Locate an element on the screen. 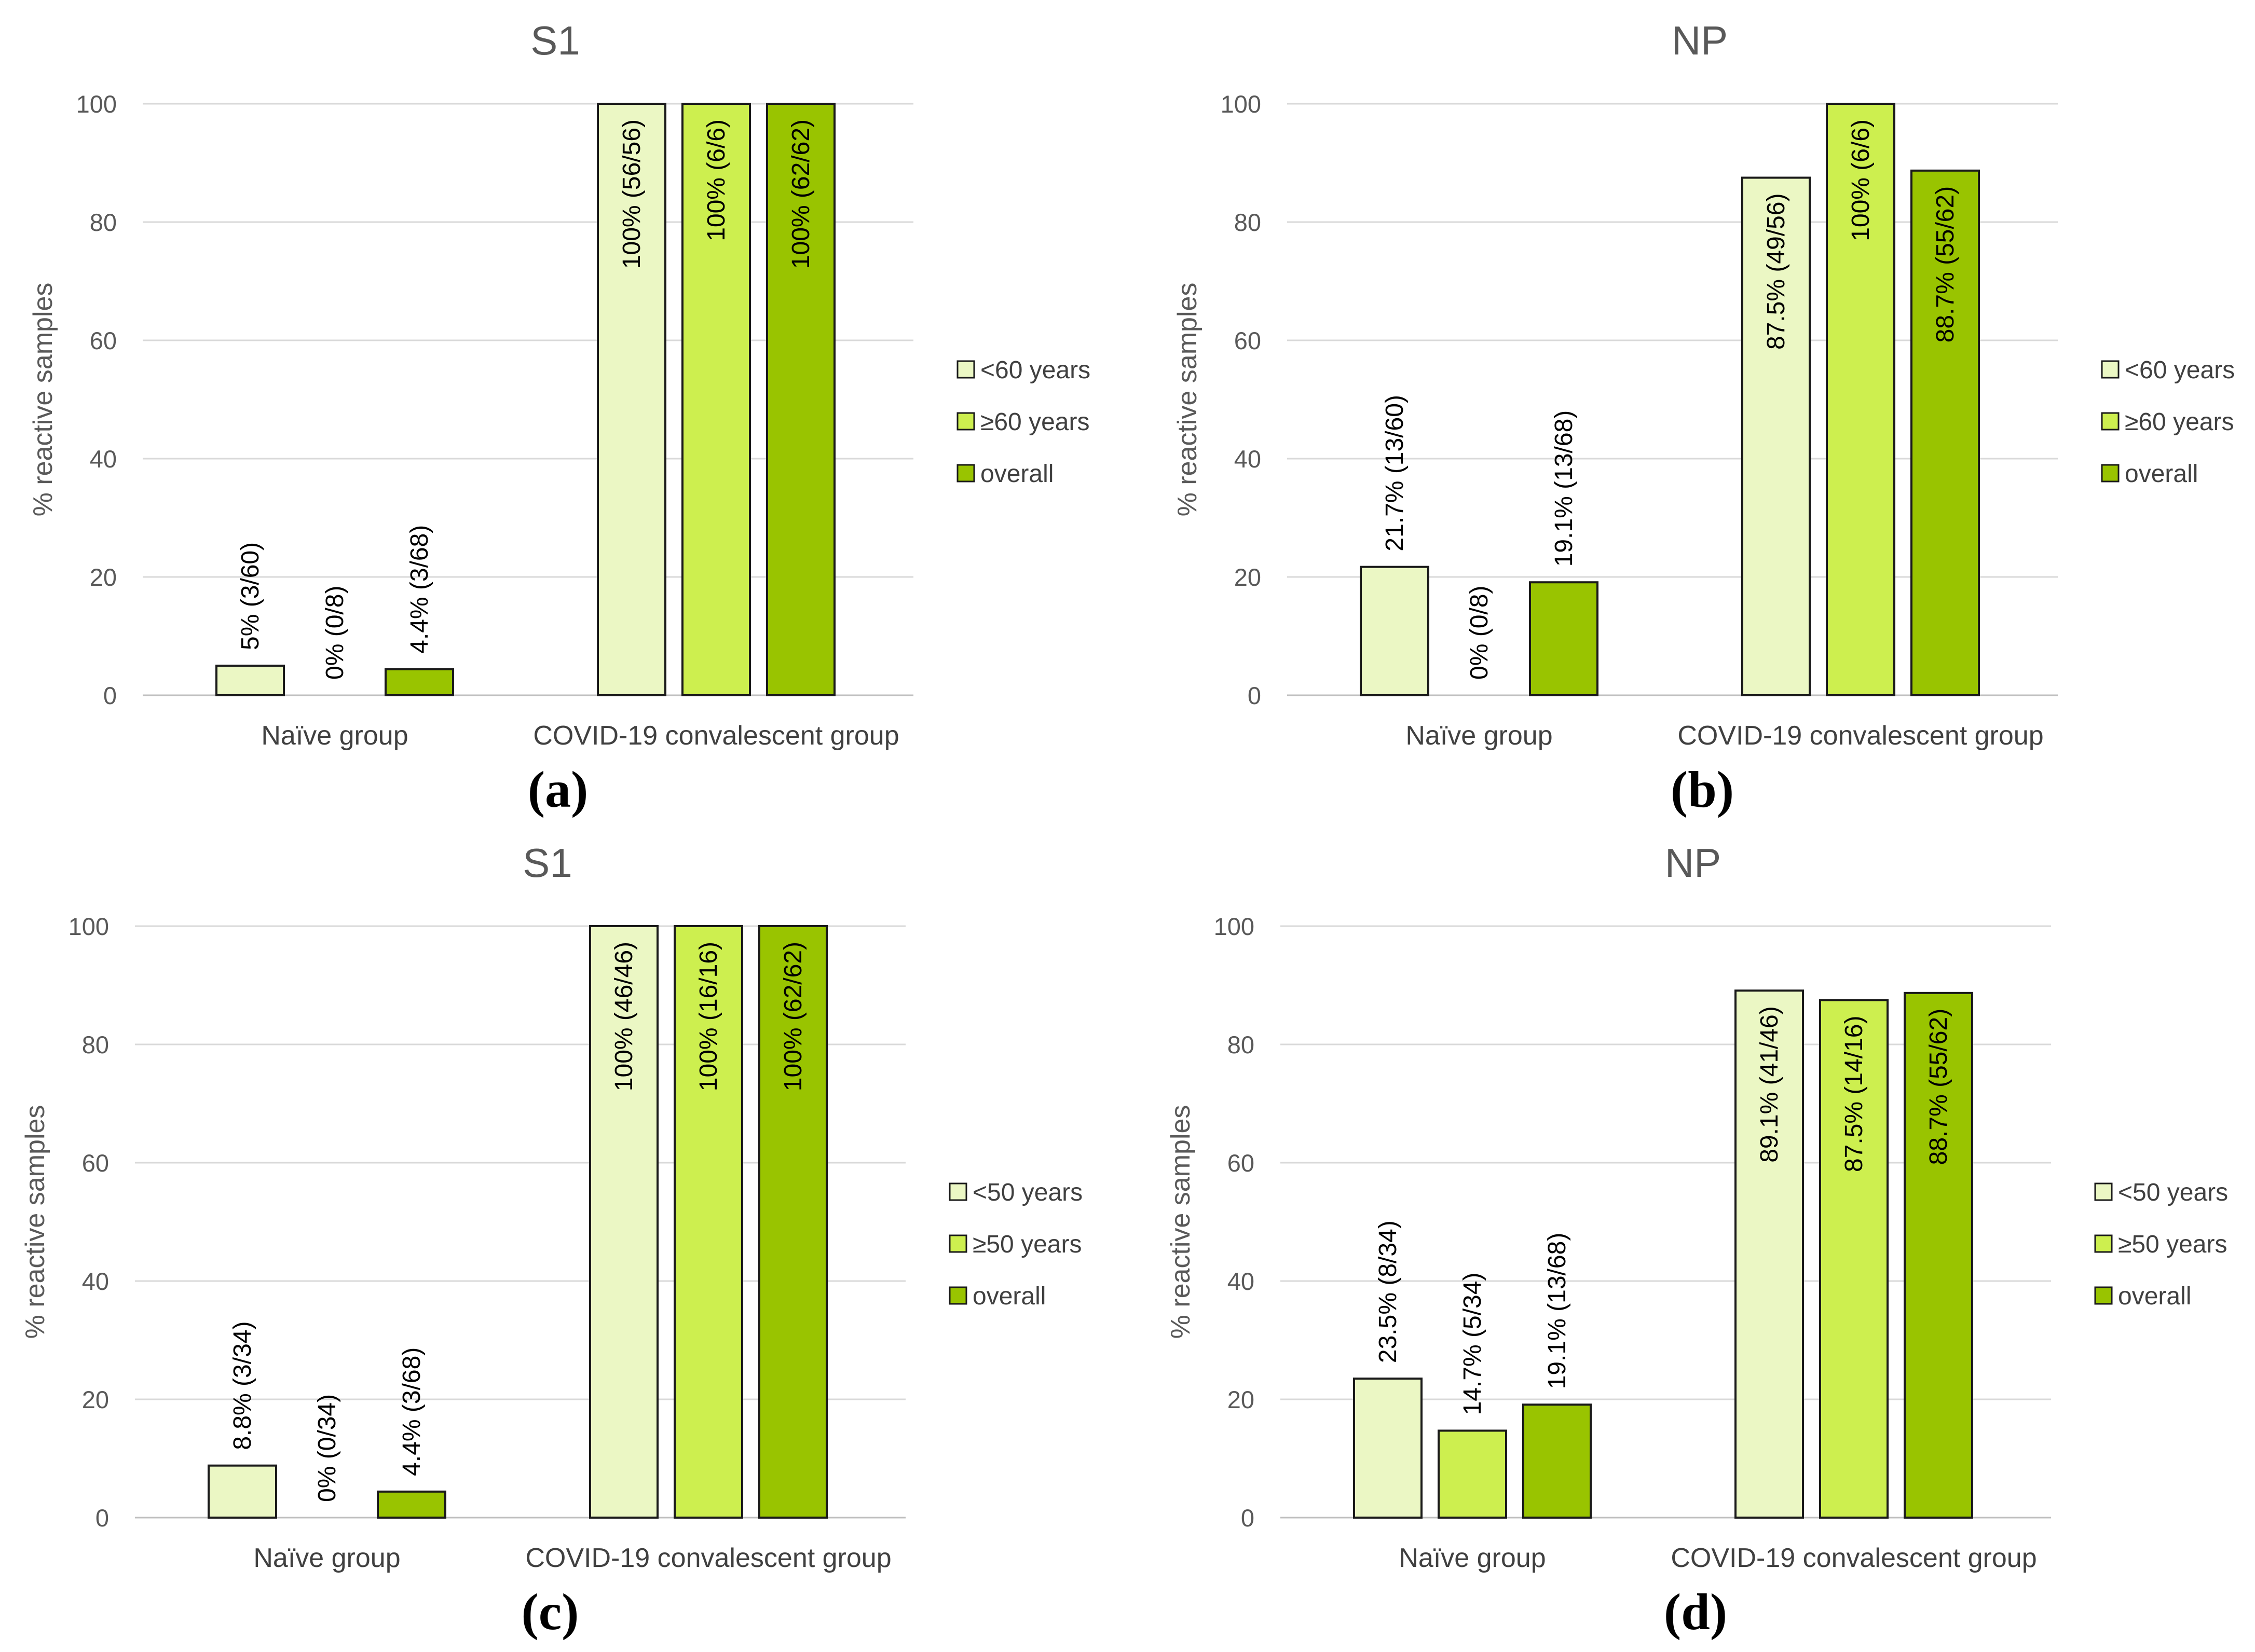 This screenshot has height=1652, width=2255. data-label: 14.7% (5/34) is located at coordinates (1472, 1344).